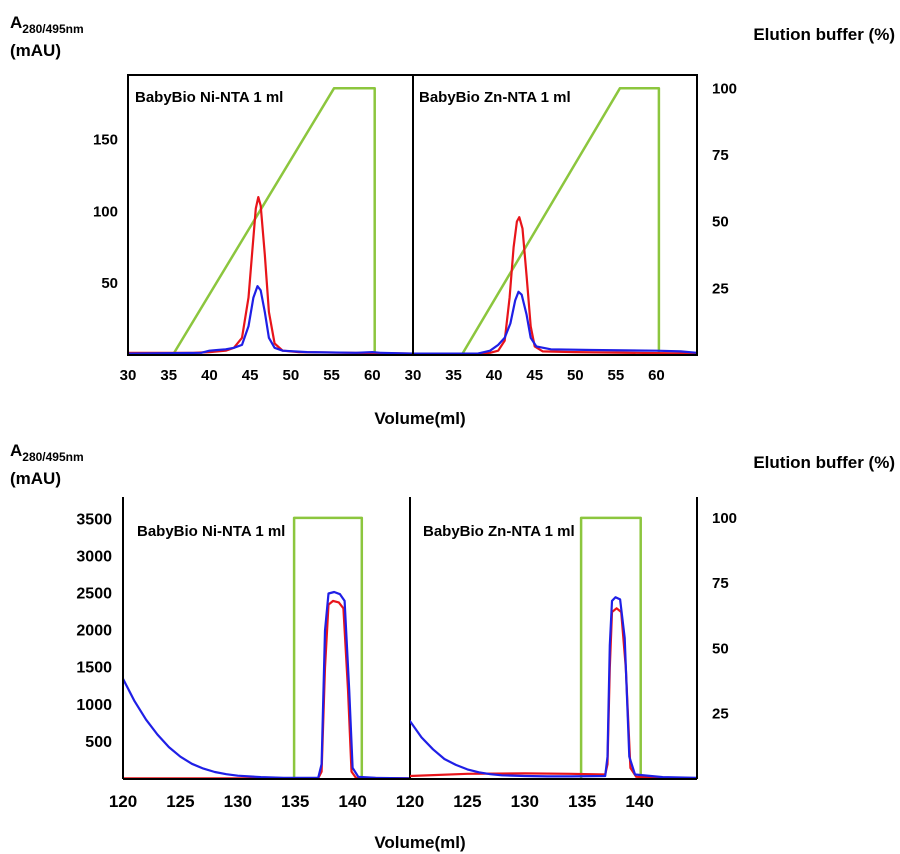 The height and width of the screenshot is (854, 900). What do you see at coordinates (525, 801) in the screenshot?
I see `bottom-right-x-tick-label: 130` at bounding box center [525, 801].